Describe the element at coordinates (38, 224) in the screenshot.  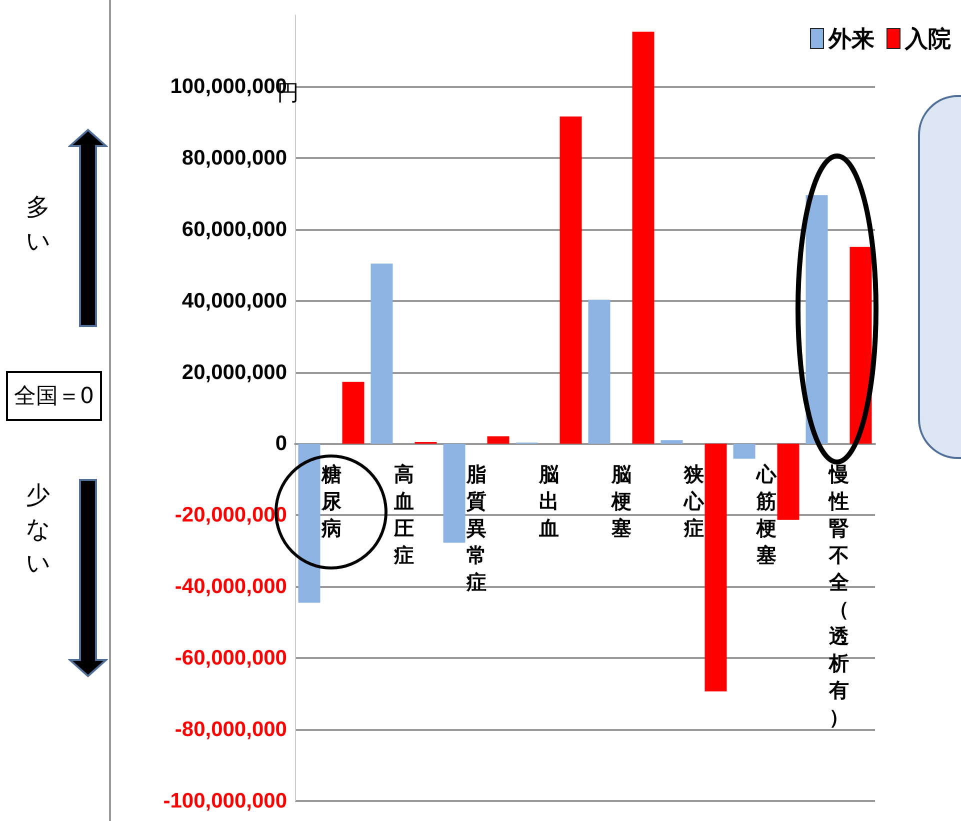
I see `text: 多い` at that location.